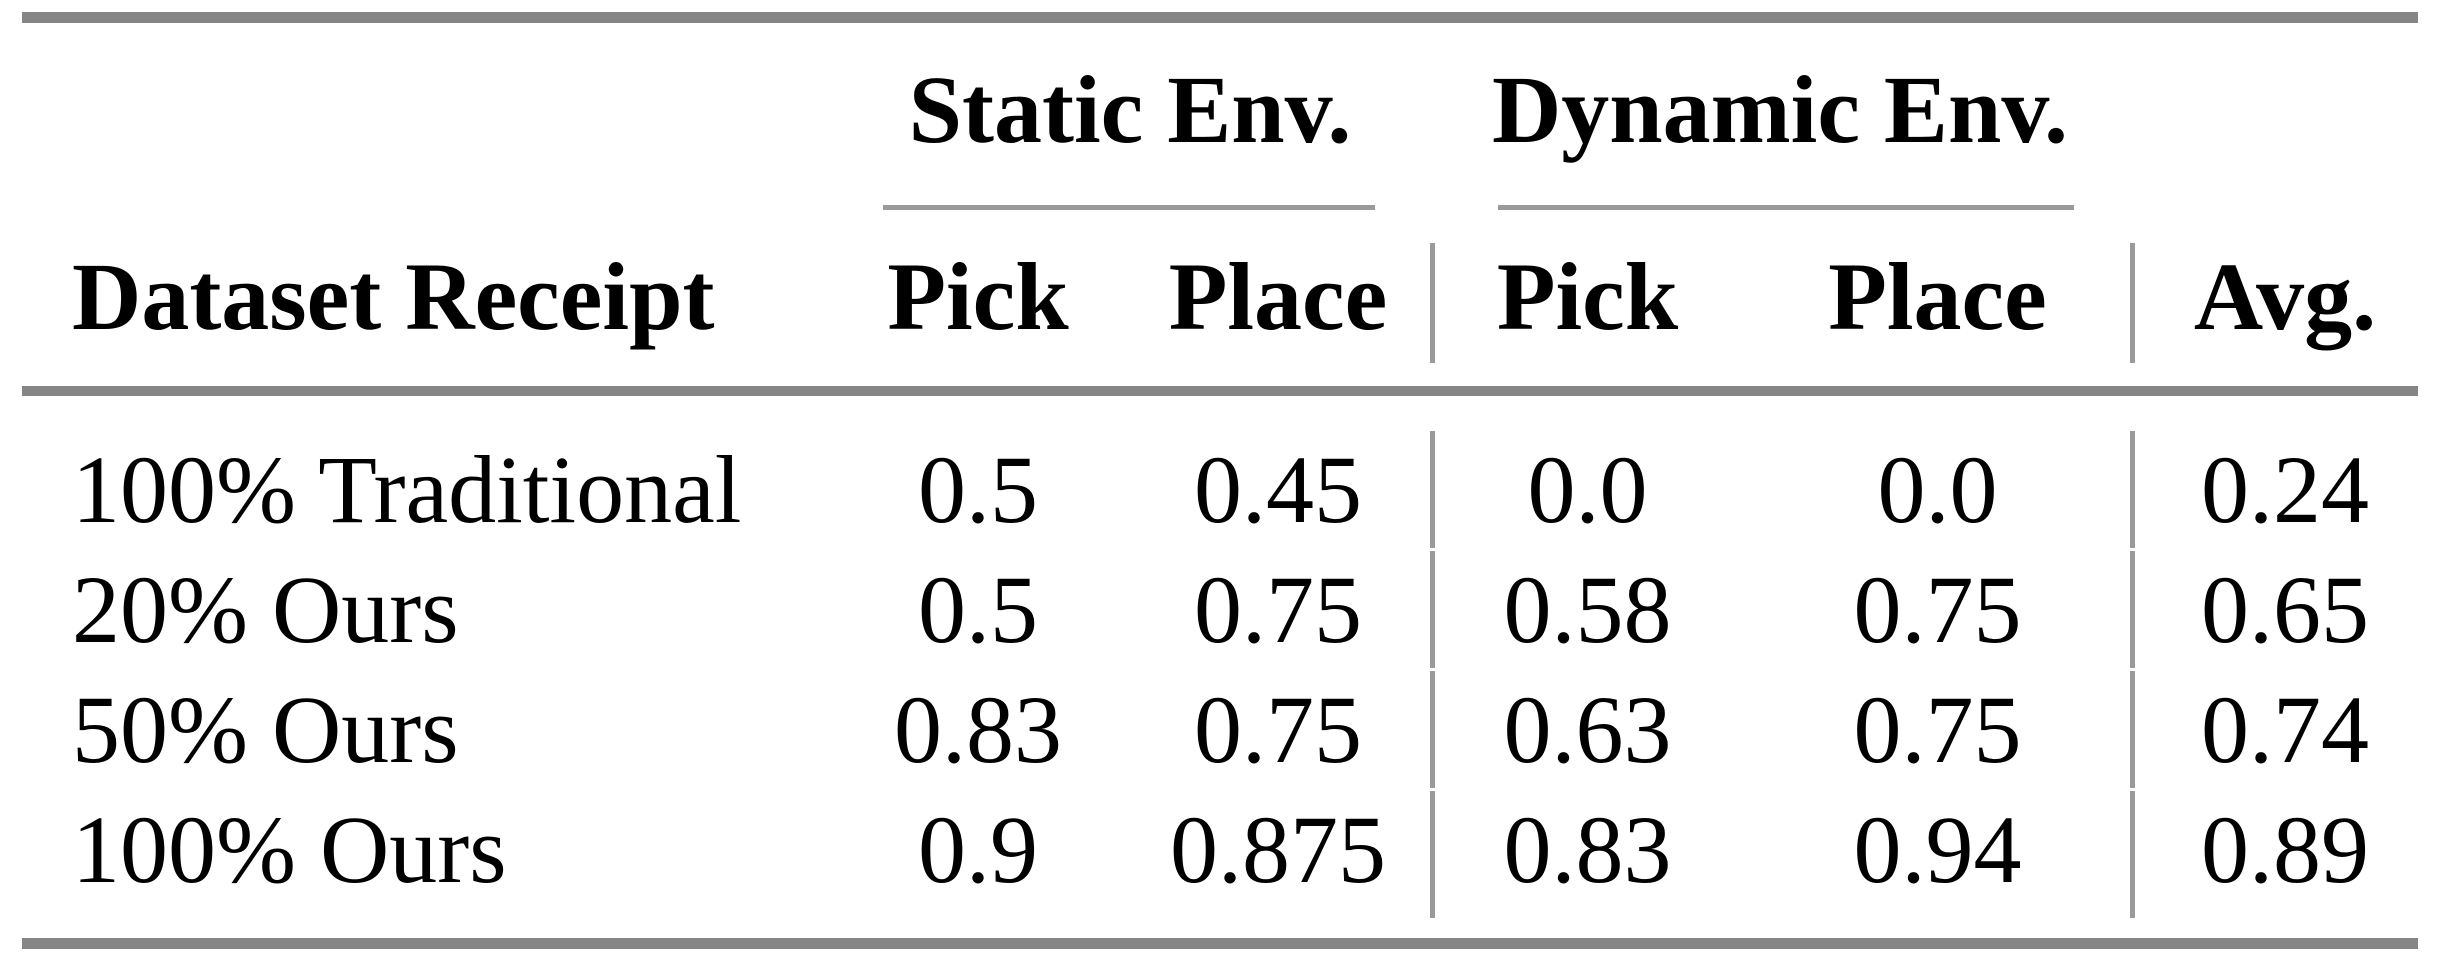 Image resolution: width=2440 pixels, height=966 pixels. Describe the element at coordinates (2285, 729) in the screenshot. I see `cell-avg: 0.74` at that location.